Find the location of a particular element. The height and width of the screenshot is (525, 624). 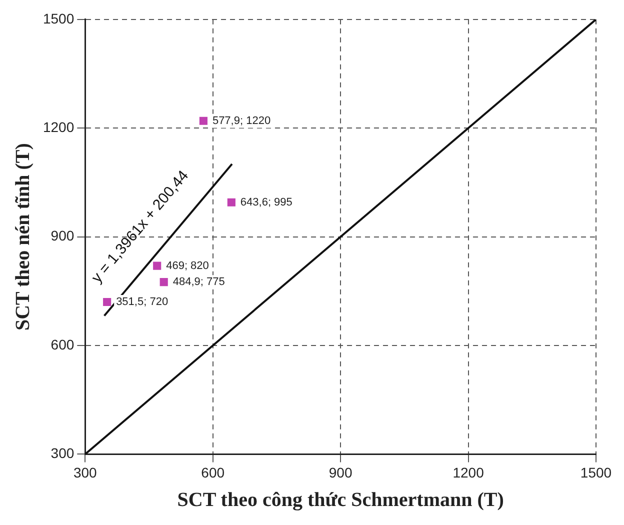

x-tick-label: 900 is located at coordinates (340, 472).